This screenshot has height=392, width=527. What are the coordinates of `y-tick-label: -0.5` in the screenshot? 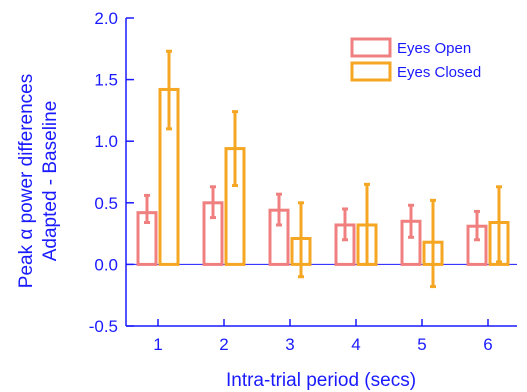 It's located at (103, 326).